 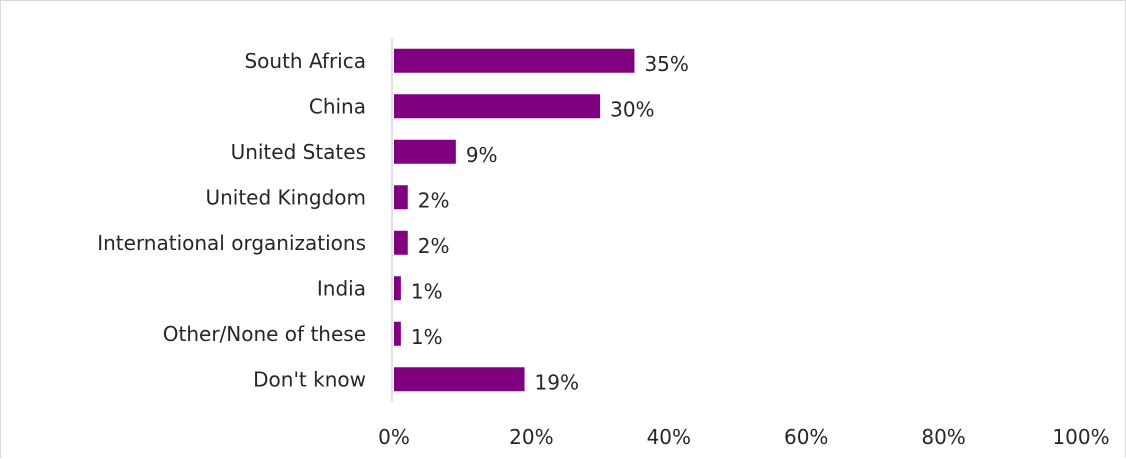 I want to click on value-label: 9%, so click(x=482, y=155).